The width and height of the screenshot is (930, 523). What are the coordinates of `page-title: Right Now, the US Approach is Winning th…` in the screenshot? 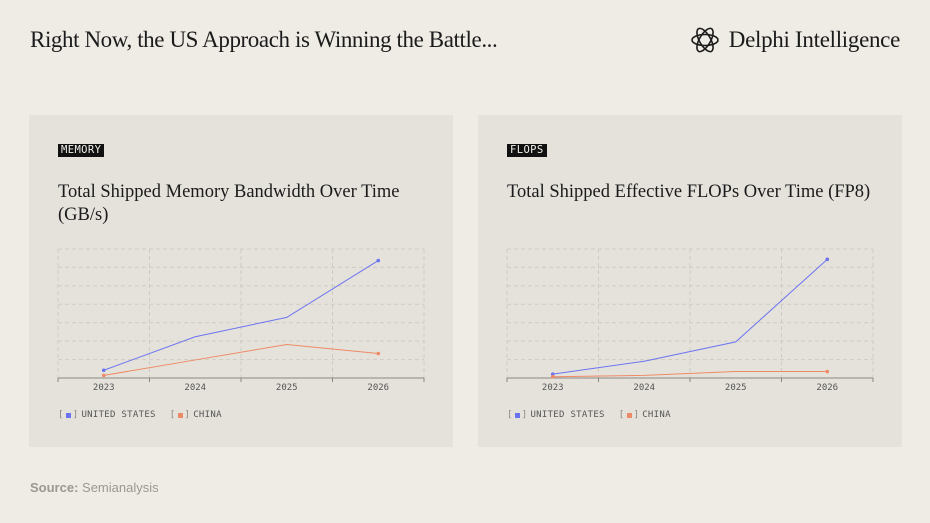 It's located at (264, 39).